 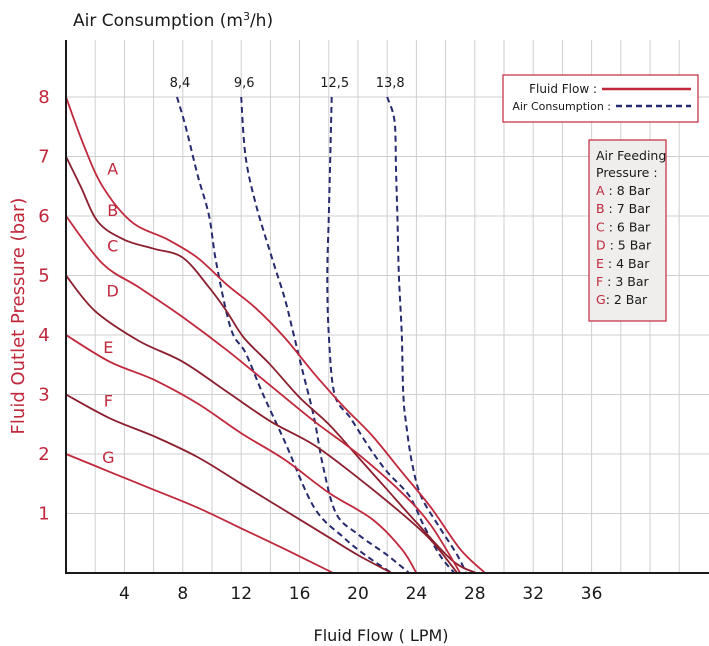 I want to click on pressure-item: E : 4 Bar, so click(x=623, y=263).